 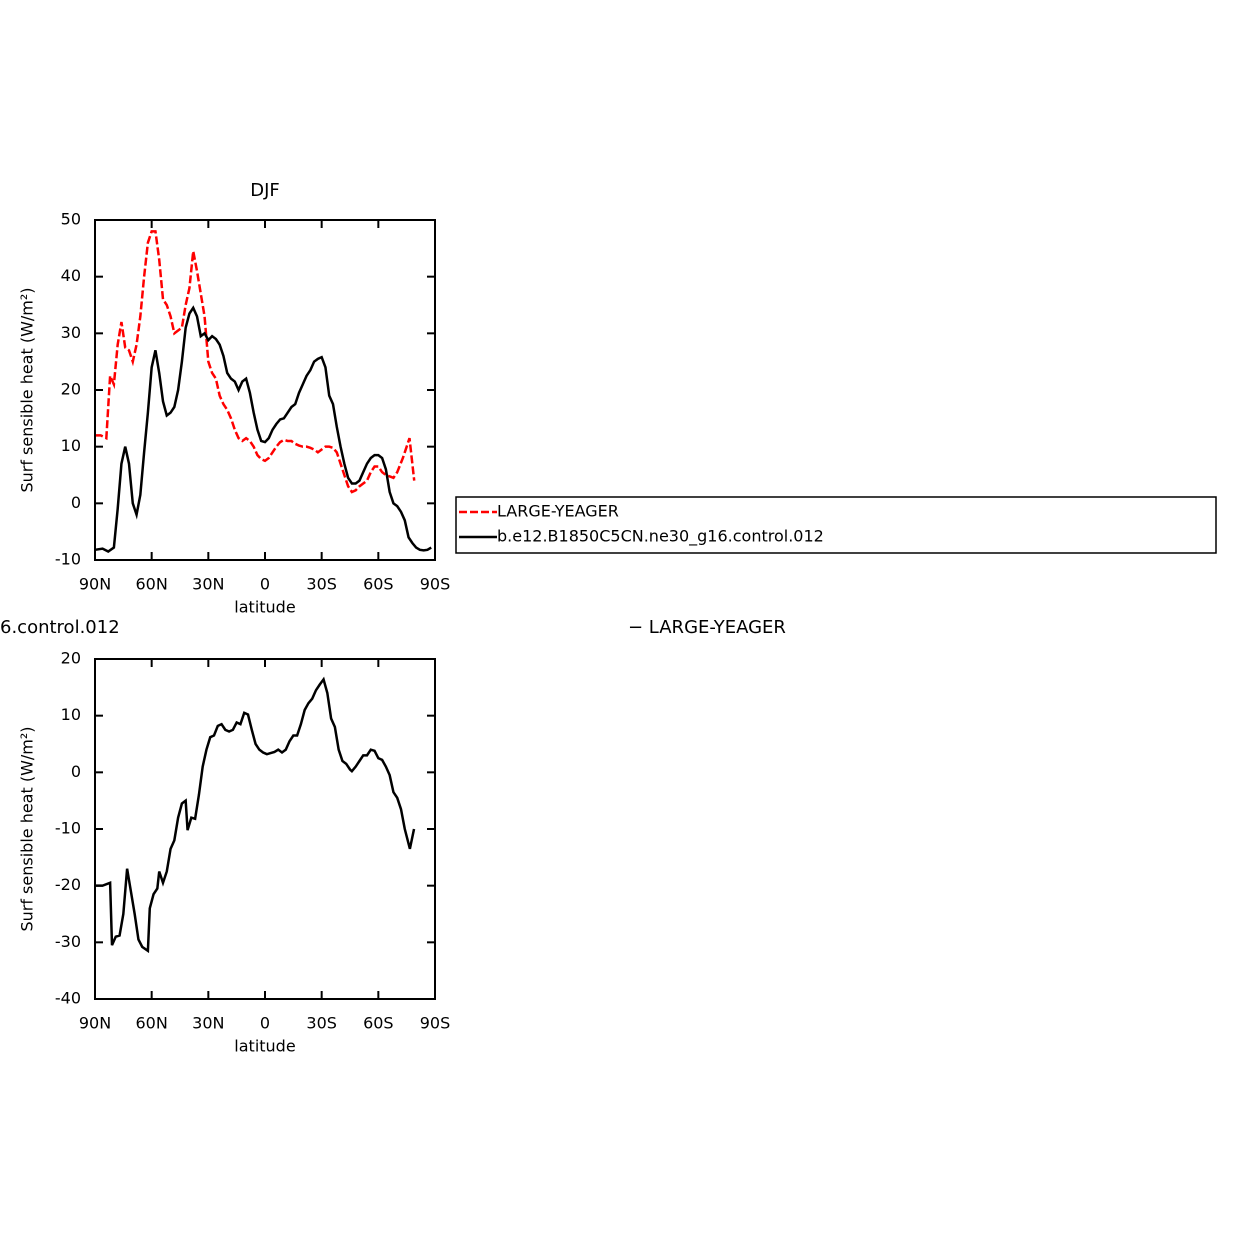 What do you see at coordinates (68, 941) in the screenshot?
I see `y-tick-label: -30` at bounding box center [68, 941].